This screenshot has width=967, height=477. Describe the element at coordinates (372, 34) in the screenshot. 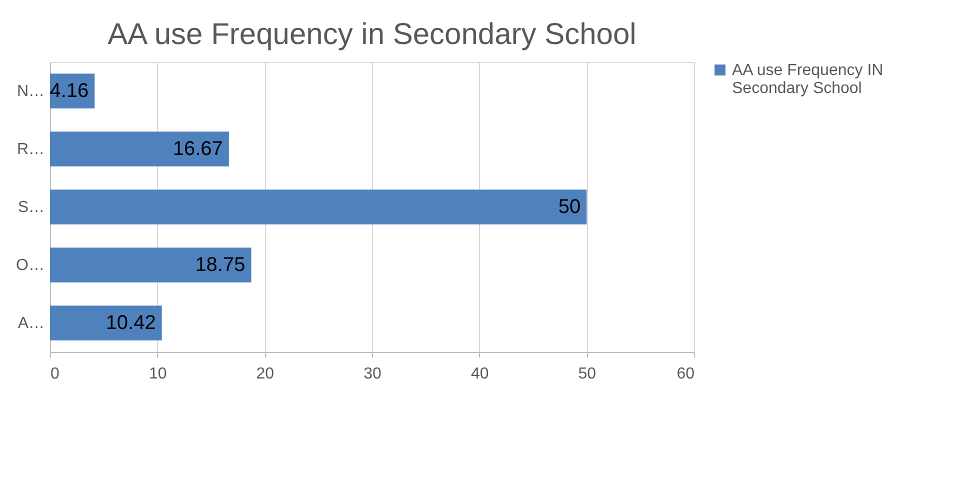

I see `chart-title: AA use Frequency in Secondary School` at that location.